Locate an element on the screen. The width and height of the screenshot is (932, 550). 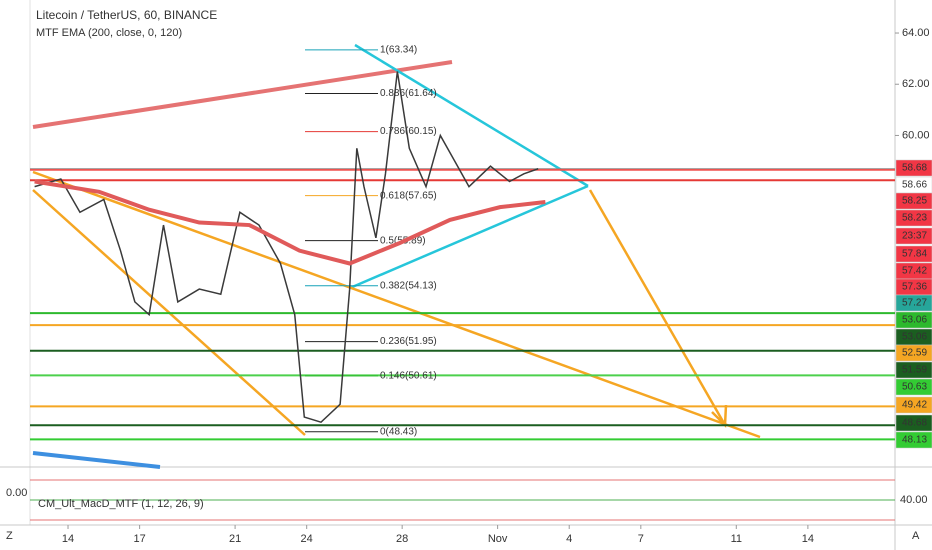
arrow is located at coordinates (657, 307).